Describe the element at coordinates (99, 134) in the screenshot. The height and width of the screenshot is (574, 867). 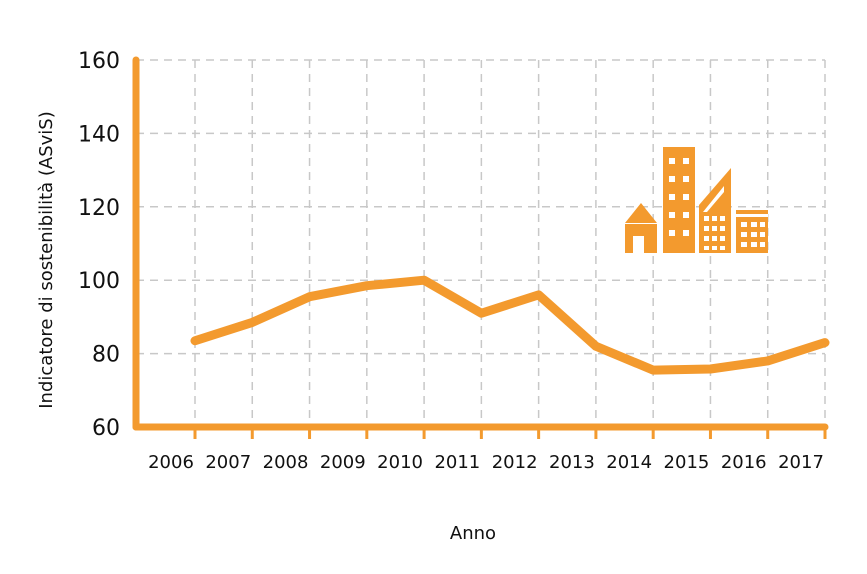
I see `y-tick-label: 140` at that location.